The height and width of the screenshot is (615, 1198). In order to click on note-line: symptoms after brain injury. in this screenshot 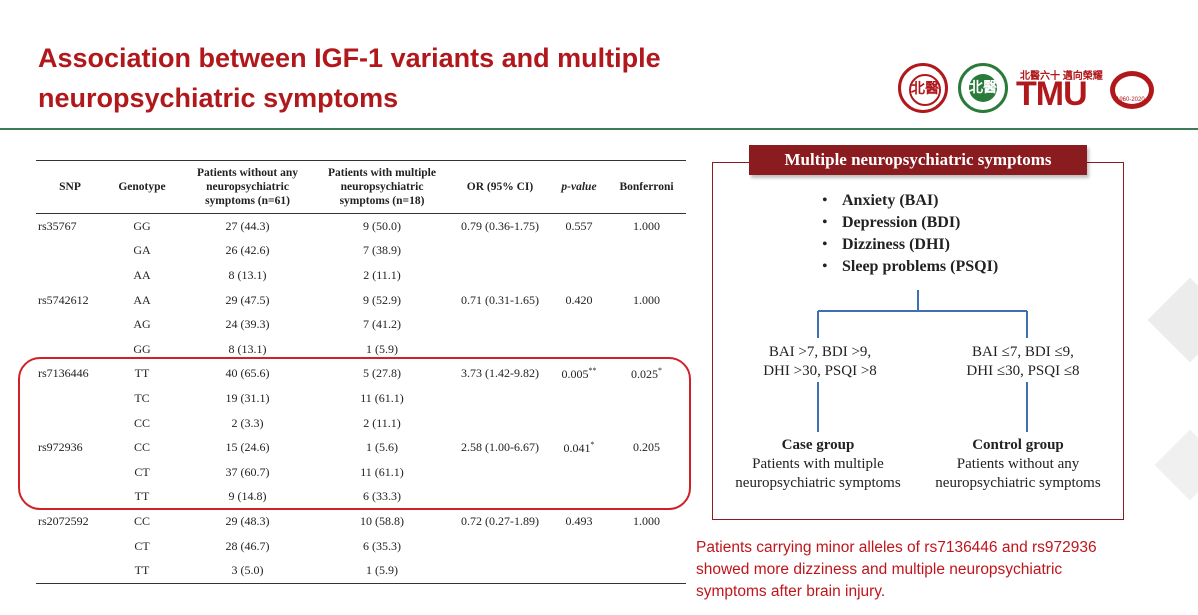, I will do `click(791, 591)`.